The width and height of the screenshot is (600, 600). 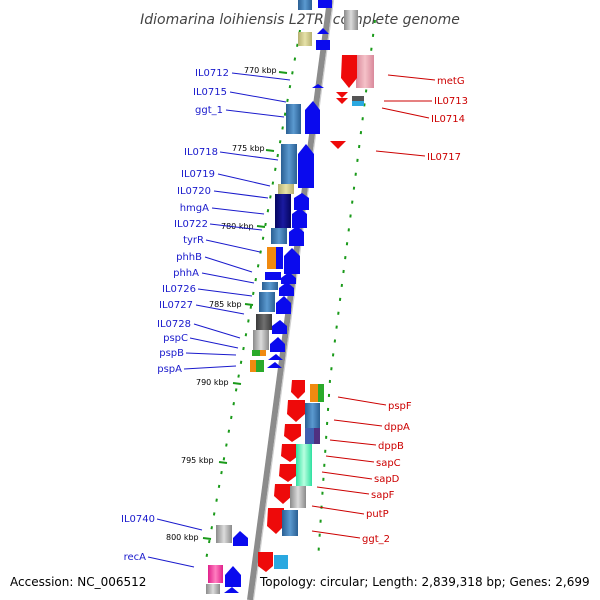 I want to click on gene-label-sapf: sapF, so click(x=383, y=495).